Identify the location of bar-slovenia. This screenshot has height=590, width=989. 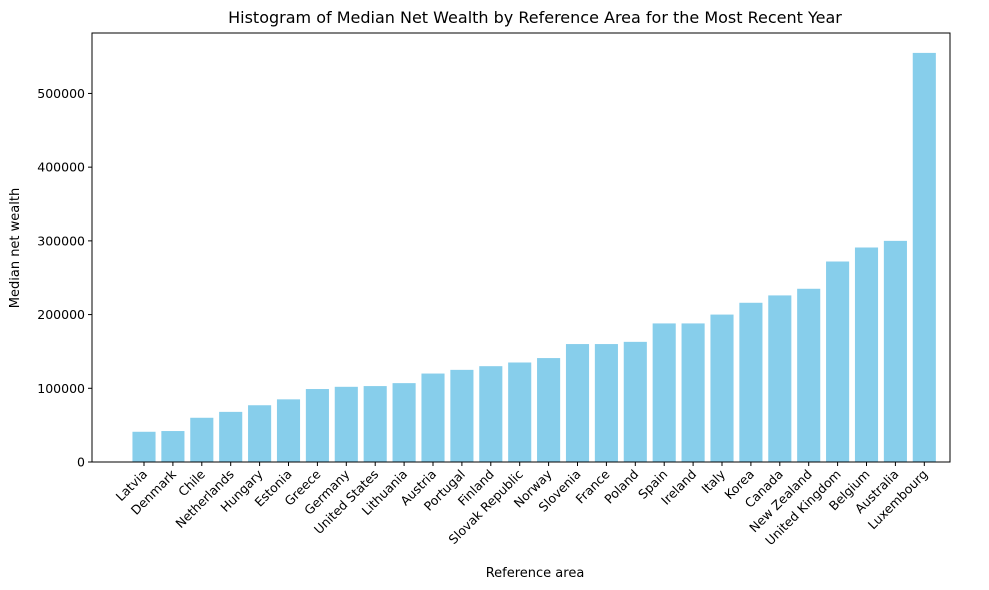
(577, 403).